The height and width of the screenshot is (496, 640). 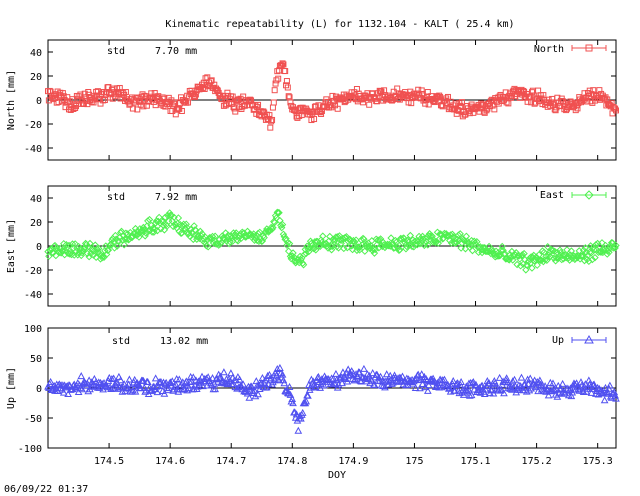 I want to click on up-ytick-label: 50, so click(x=36, y=359).